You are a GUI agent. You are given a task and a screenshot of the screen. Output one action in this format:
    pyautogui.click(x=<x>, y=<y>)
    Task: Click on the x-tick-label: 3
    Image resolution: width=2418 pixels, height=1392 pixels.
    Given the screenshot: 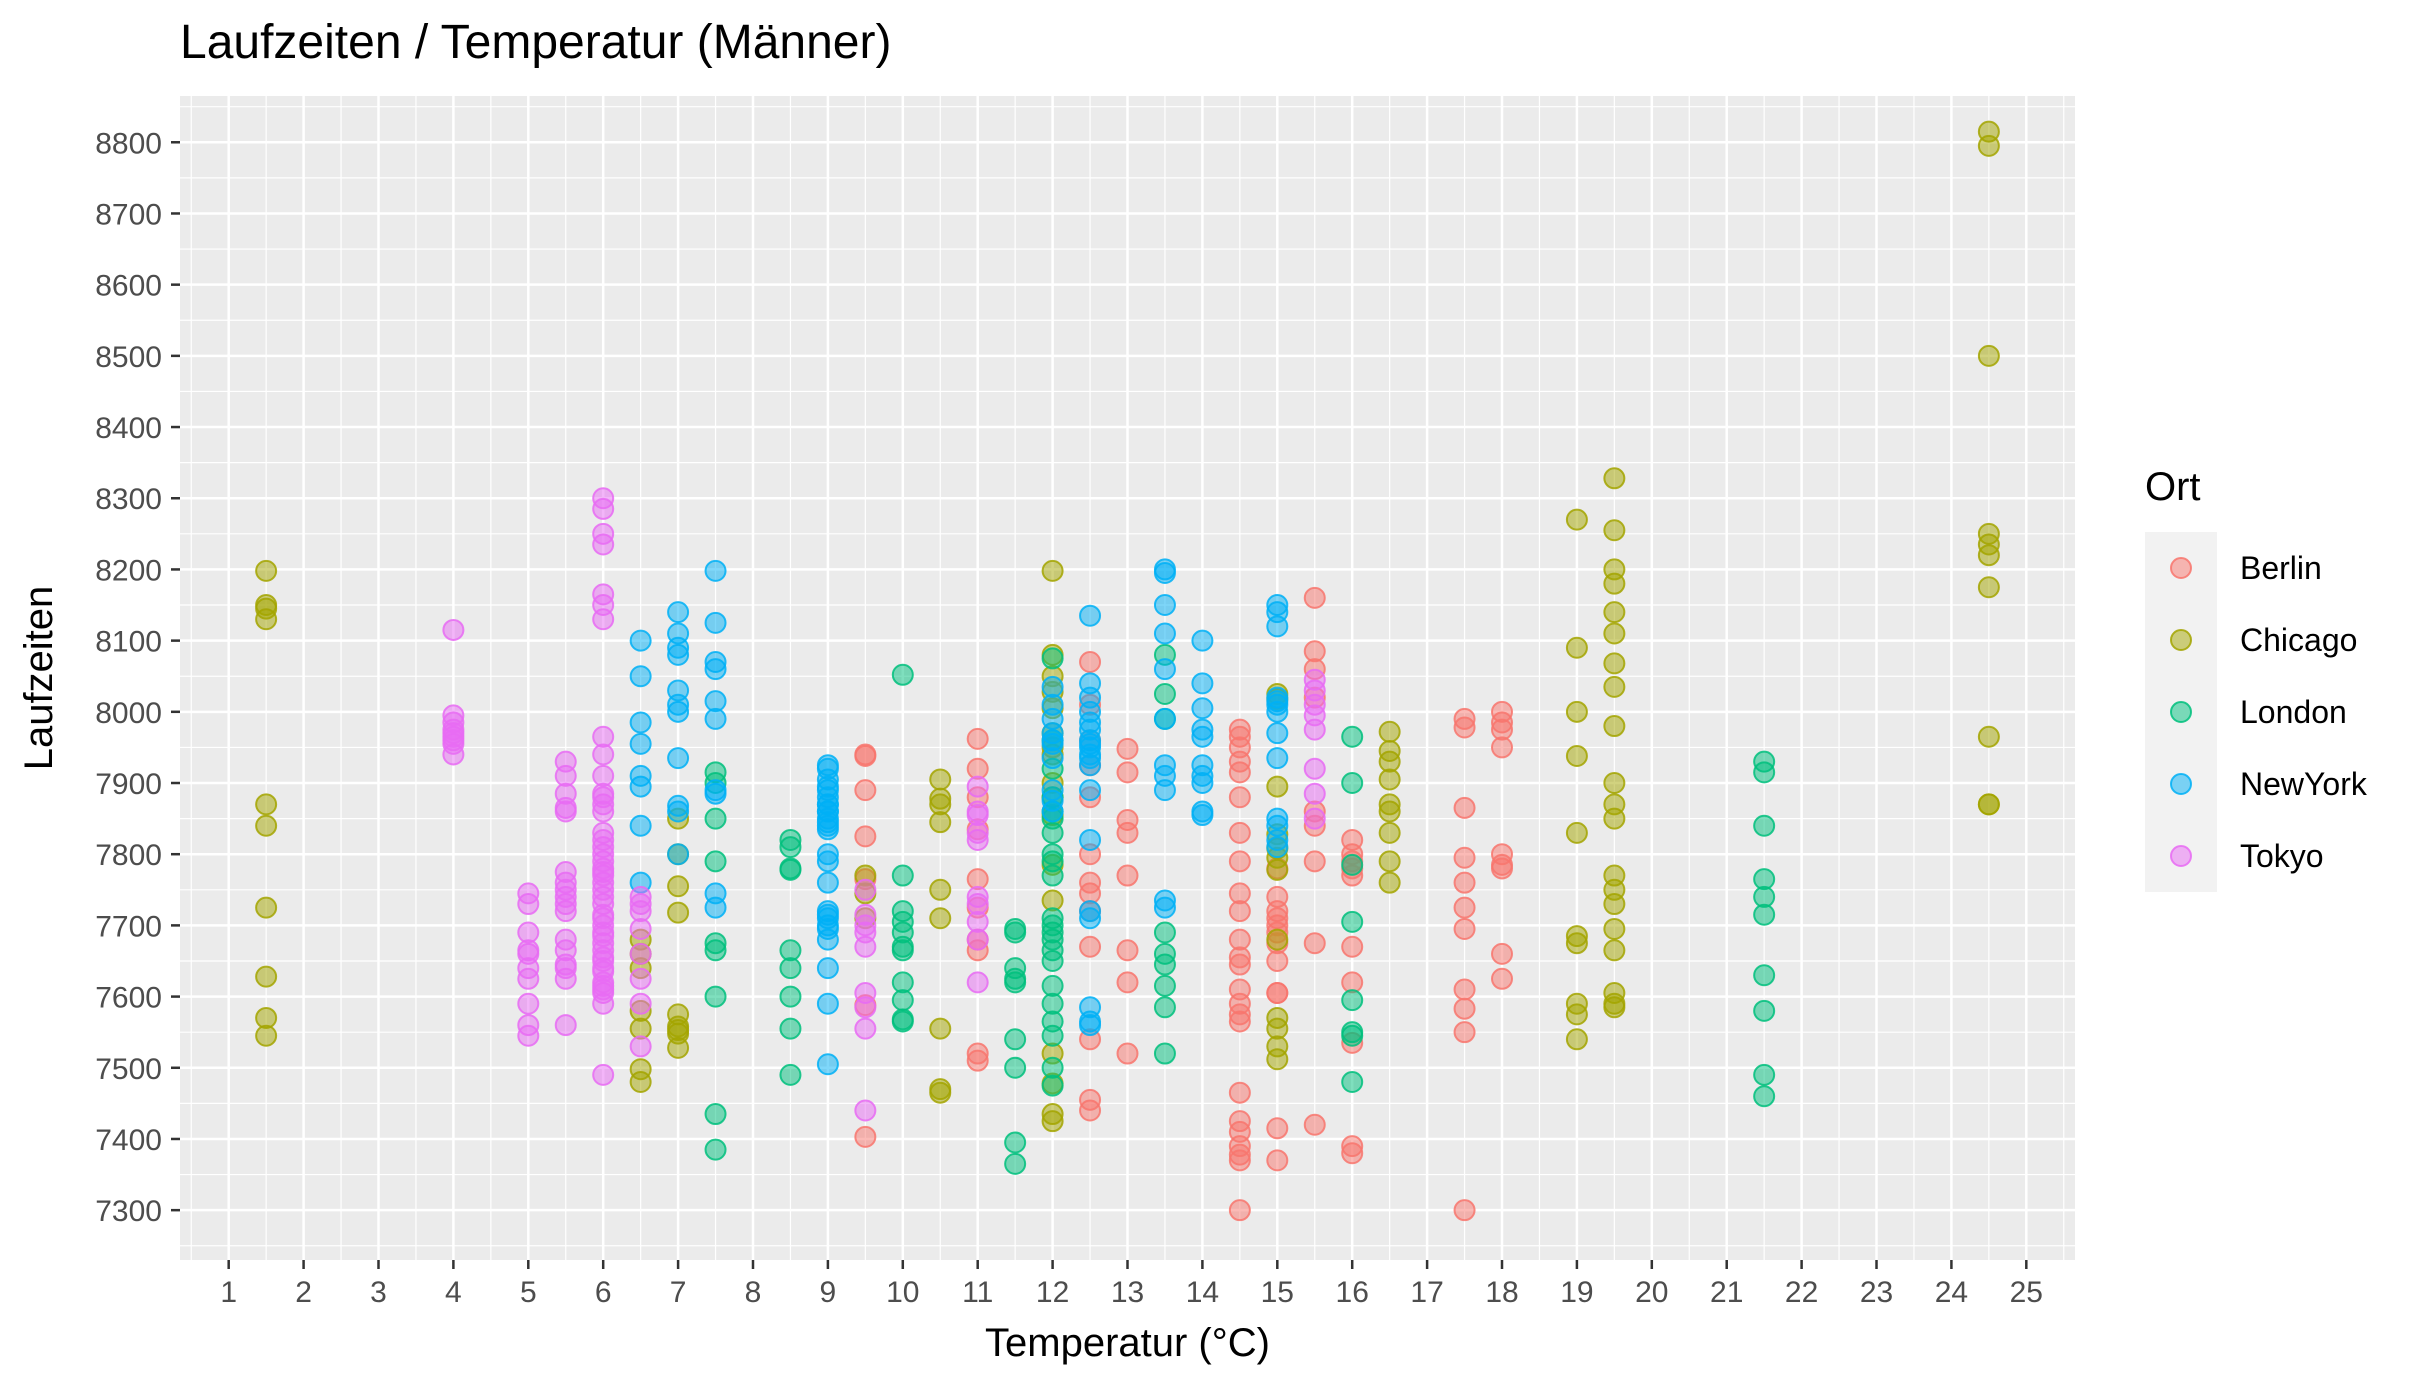 What is the action you would take?
    pyautogui.click(x=378, y=1292)
    